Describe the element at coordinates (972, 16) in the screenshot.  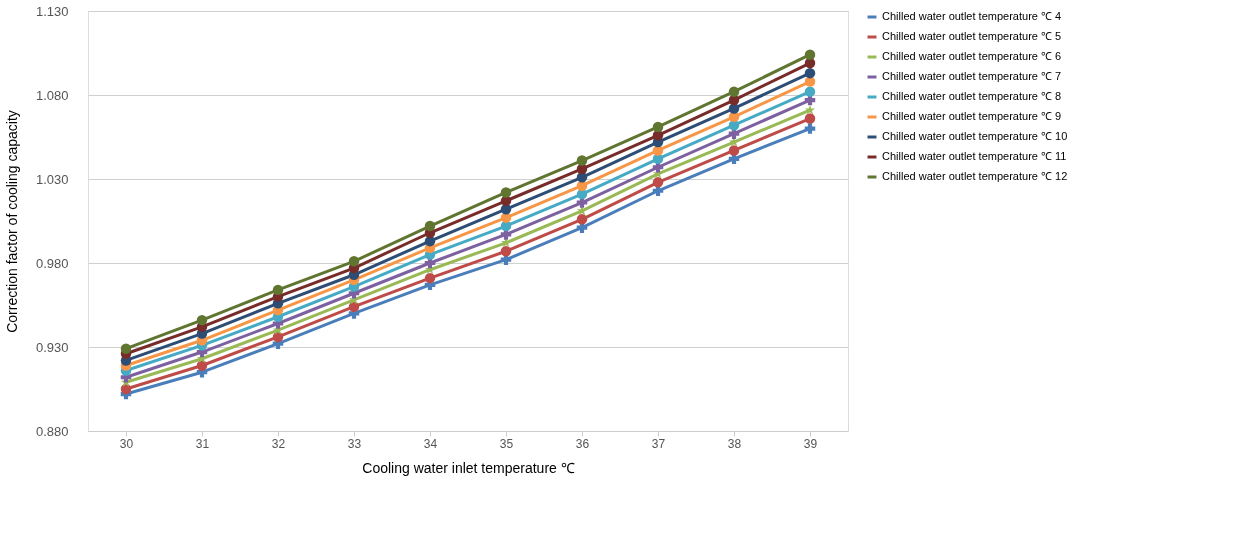
I see `legend-label: Chilled water outlet temperature ℃ 4` at that location.